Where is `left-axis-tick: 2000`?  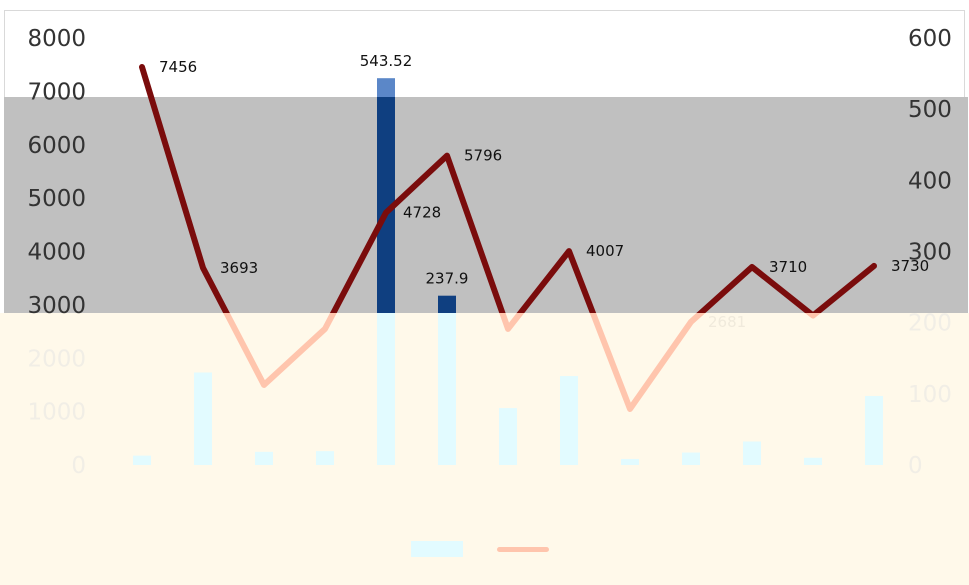 left-axis-tick: 2000 is located at coordinates (56, 359).